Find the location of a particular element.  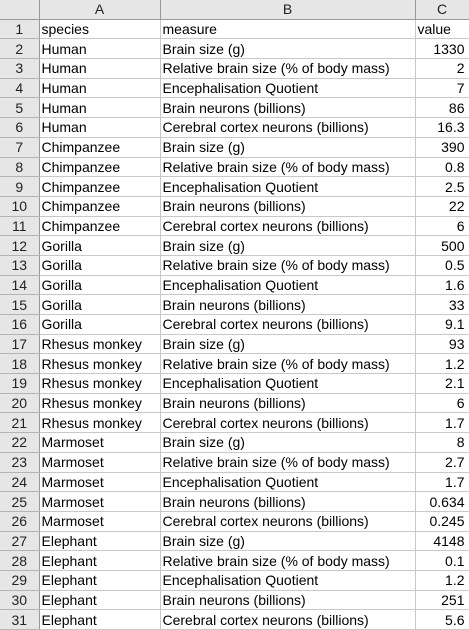

cell-measure: measure is located at coordinates (288, 29).